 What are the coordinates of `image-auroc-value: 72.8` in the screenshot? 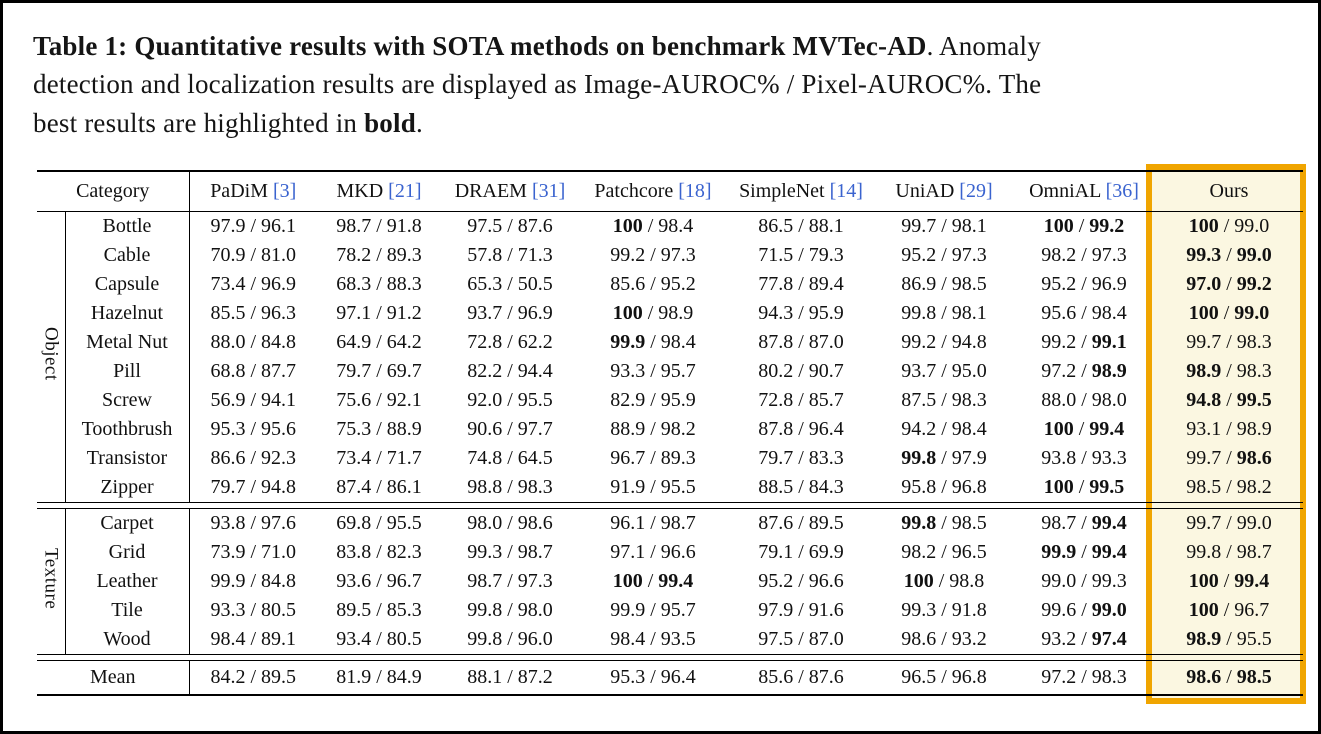 It's located at (776, 399).